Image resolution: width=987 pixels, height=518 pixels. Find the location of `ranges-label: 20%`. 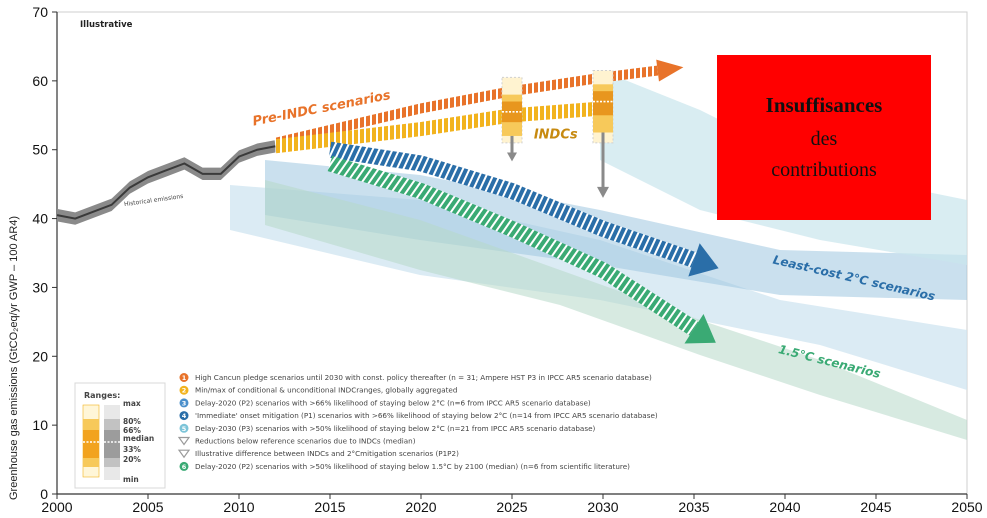

ranges-label: 20% is located at coordinates (132, 459).